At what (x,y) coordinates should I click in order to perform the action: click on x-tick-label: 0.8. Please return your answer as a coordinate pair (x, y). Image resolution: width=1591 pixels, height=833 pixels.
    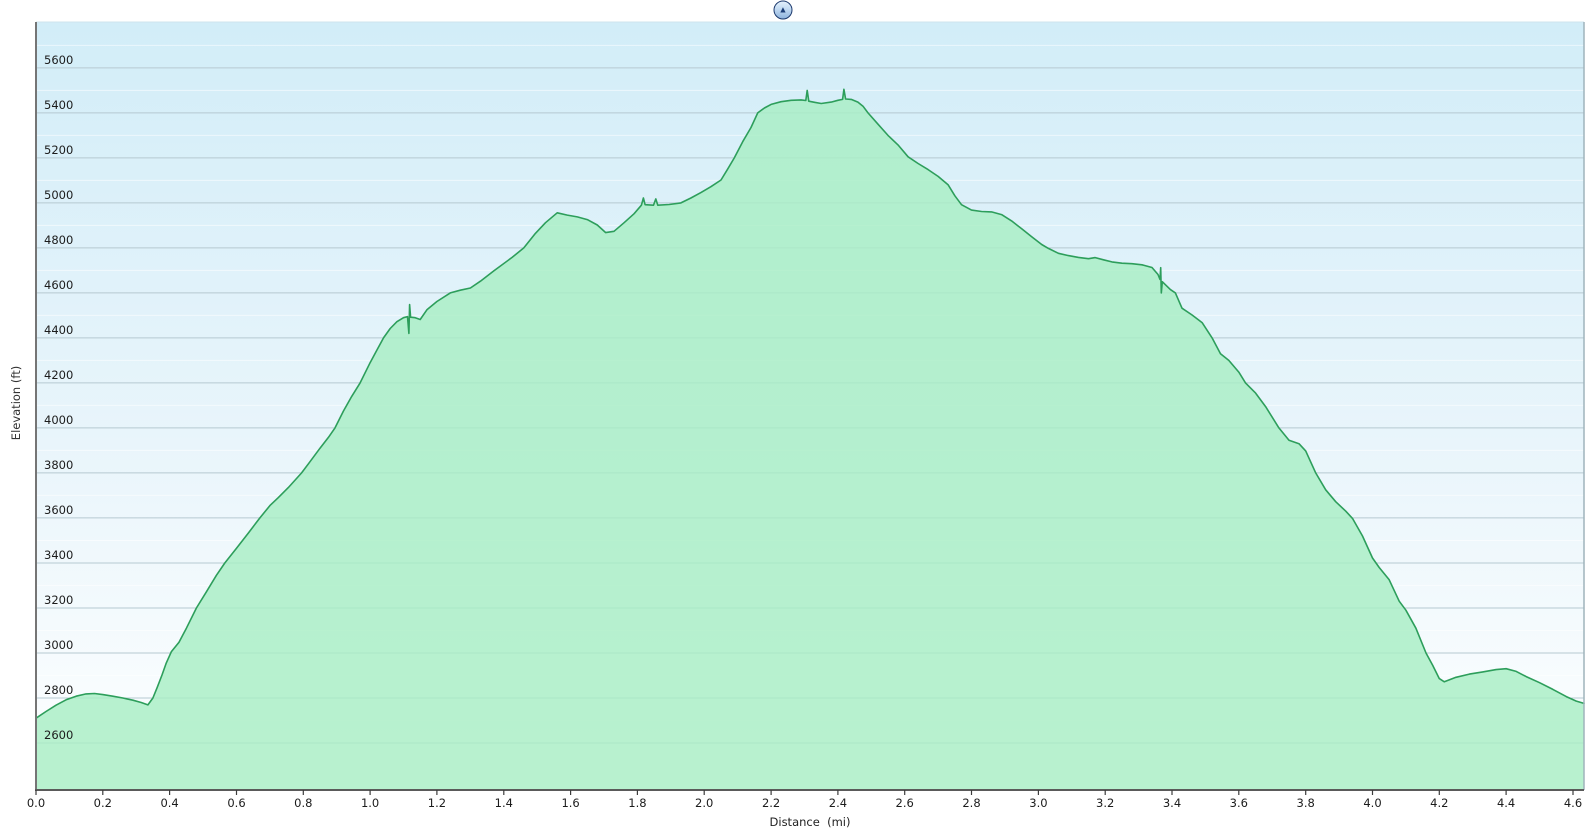
    Looking at the image, I should click on (303, 803).